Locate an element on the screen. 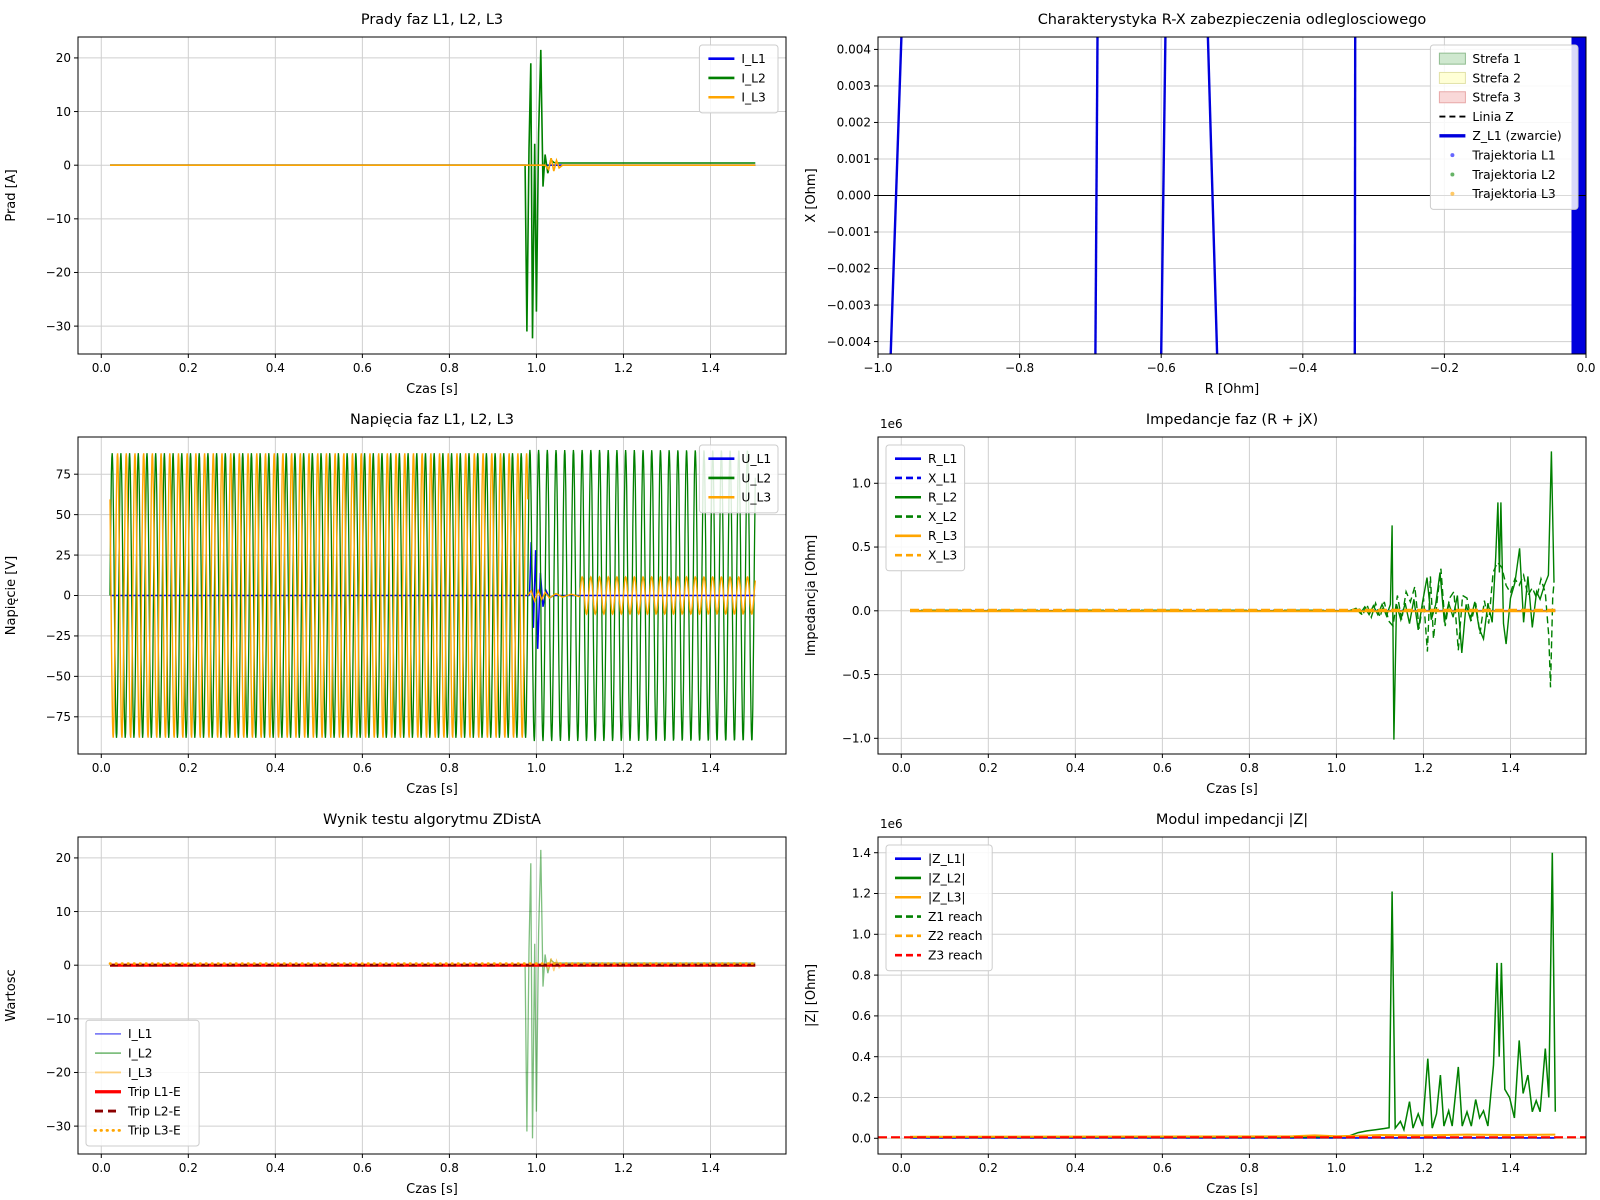 The height and width of the screenshot is (1200, 1600). zdista-series-I_L2 is located at coordinates (433, 994).